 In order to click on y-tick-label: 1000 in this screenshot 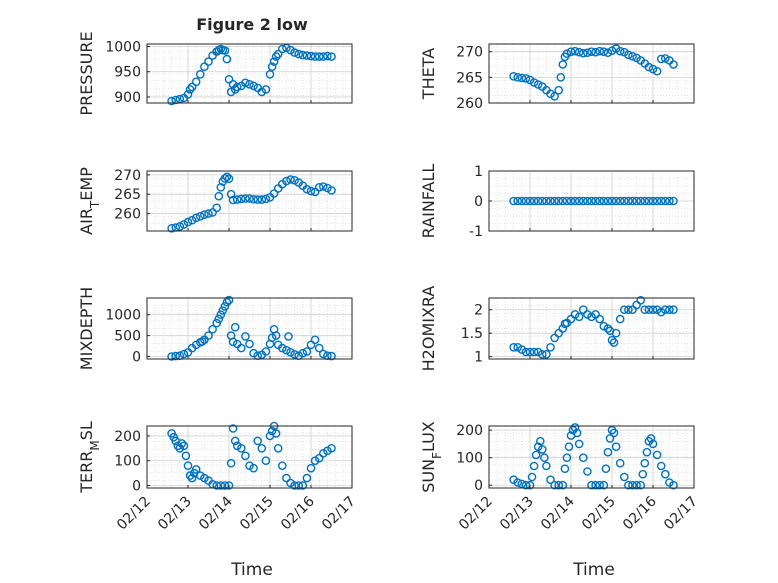, I will do `click(123, 48)`.